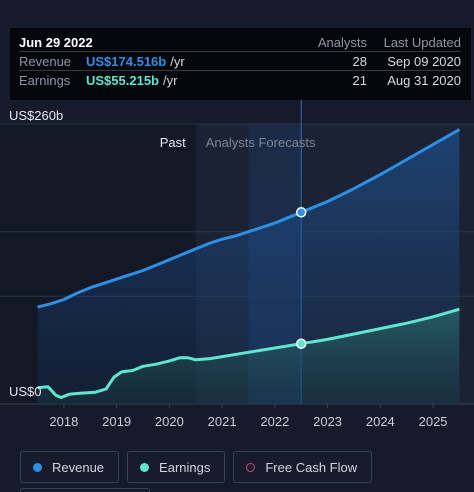 This screenshot has height=492, width=474. Describe the element at coordinates (311, 467) in the screenshot. I see `legend-label: Free Cash Flow` at that location.